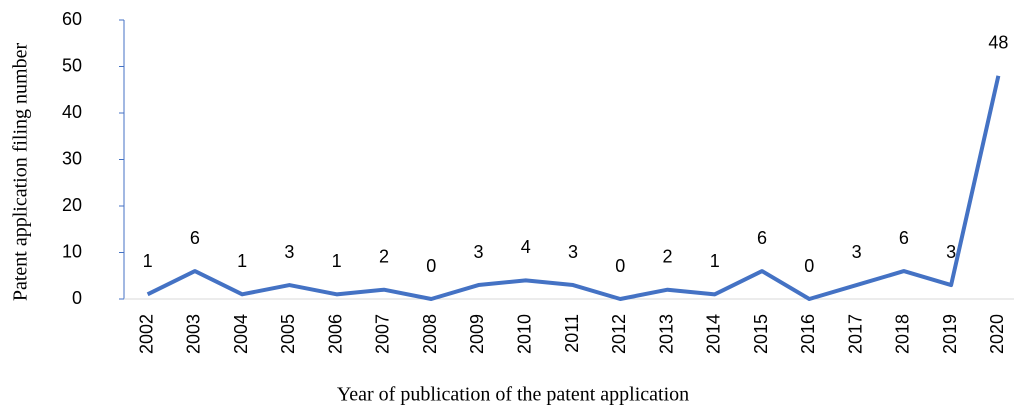  What do you see at coordinates (21, 172) in the screenshot?
I see `y-axis-title: Patent application filing number` at bounding box center [21, 172].